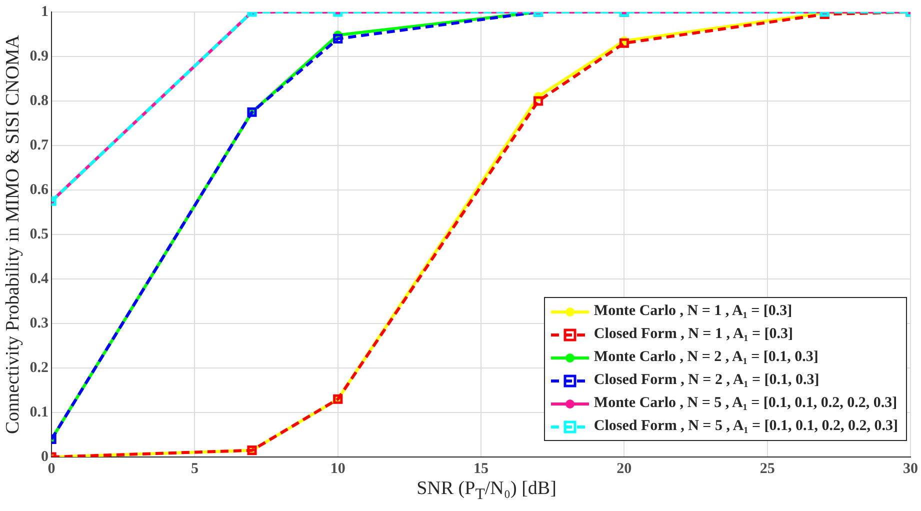 The width and height of the screenshot is (921, 511). I want to click on y-tick-label: 0, so click(45, 456).